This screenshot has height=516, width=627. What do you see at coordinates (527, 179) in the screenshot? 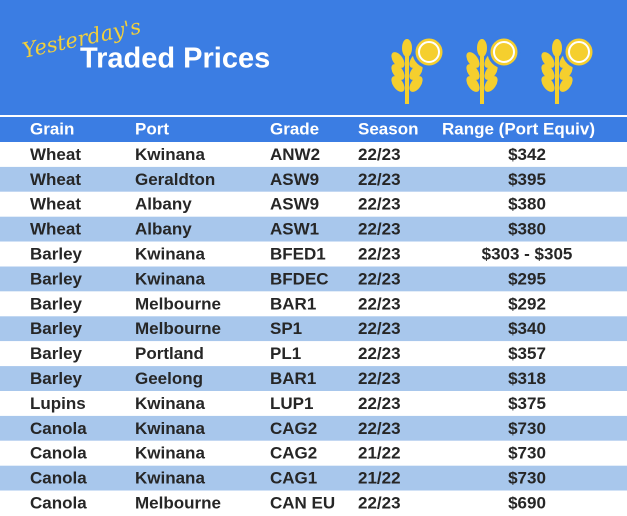
I see `cell: $395` at bounding box center [527, 179].